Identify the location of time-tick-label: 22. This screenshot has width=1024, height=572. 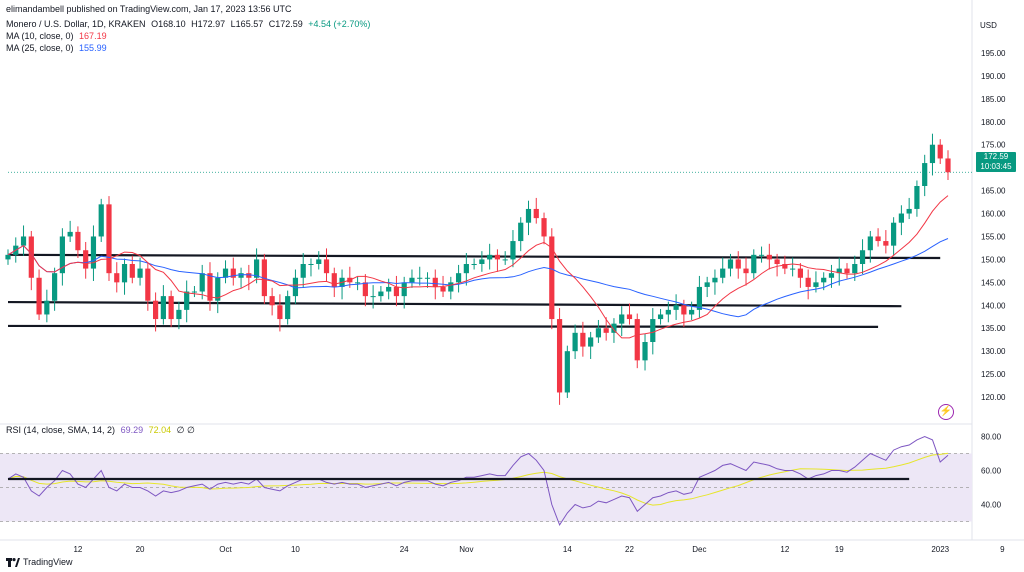
(629, 549).